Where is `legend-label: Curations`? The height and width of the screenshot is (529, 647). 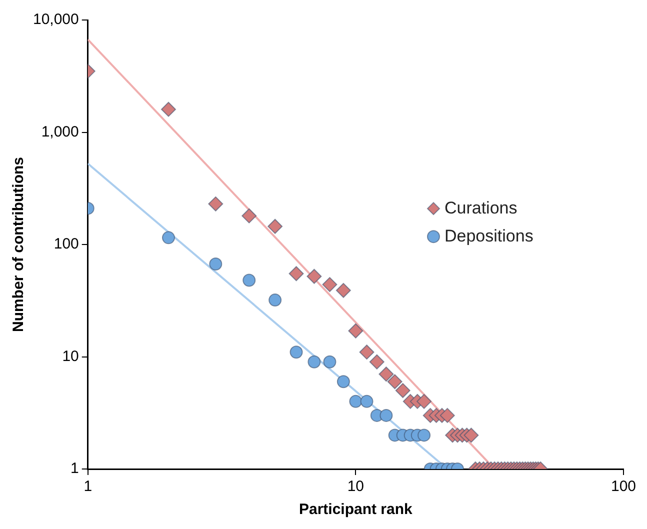
legend-label: Curations is located at coordinates (481, 208).